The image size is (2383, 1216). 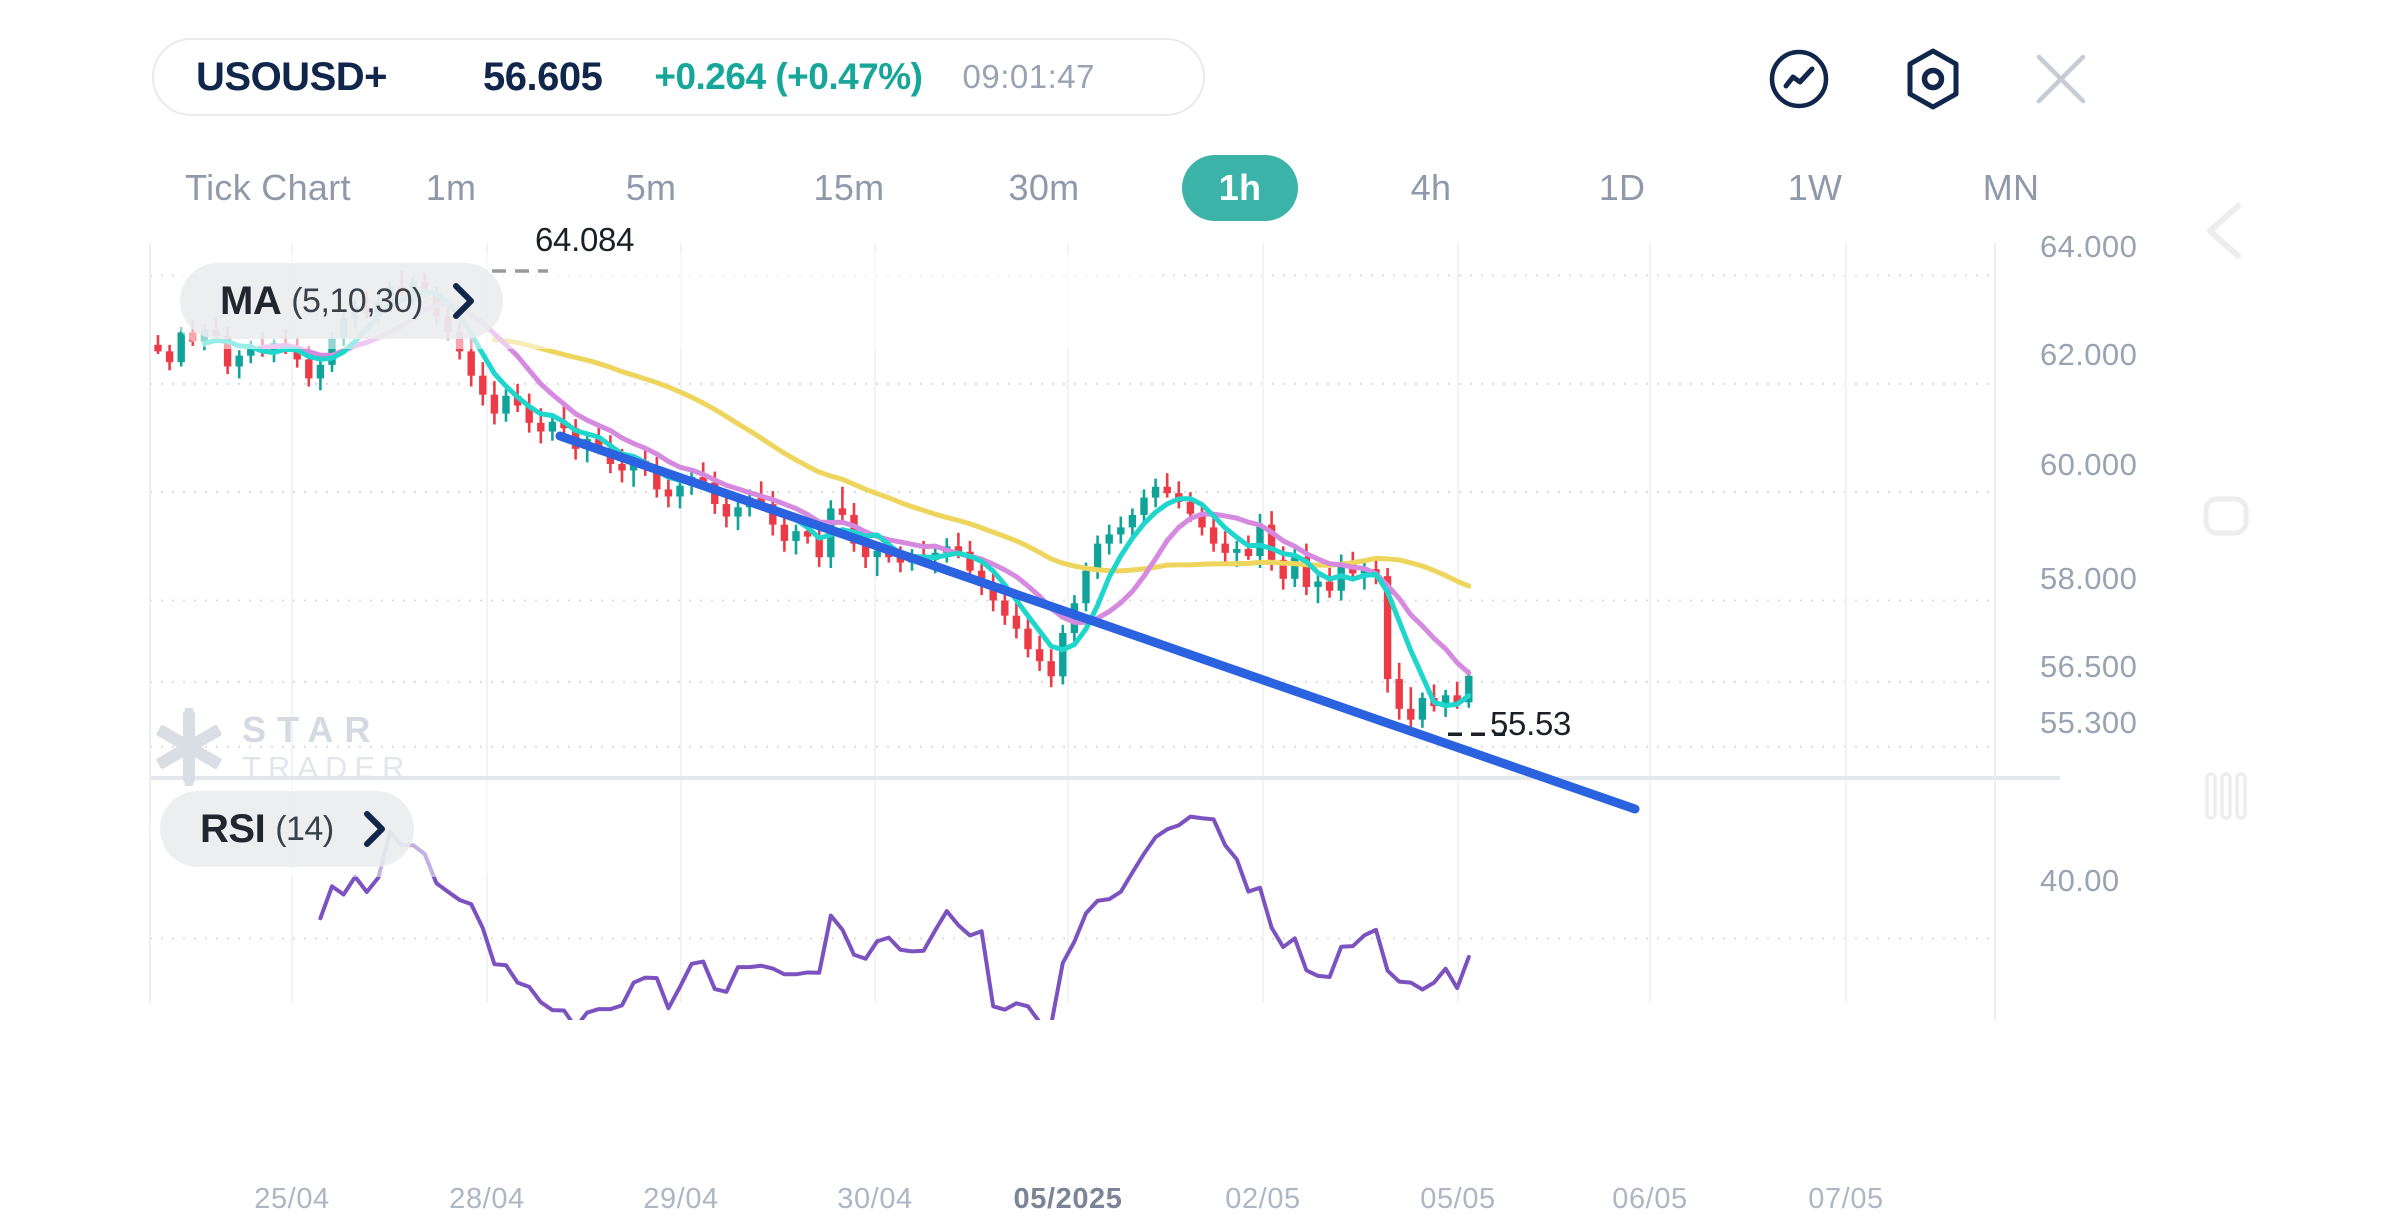 What do you see at coordinates (2080, 880) in the screenshot?
I see `rsi-axis-tick: 40.00` at bounding box center [2080, 880].